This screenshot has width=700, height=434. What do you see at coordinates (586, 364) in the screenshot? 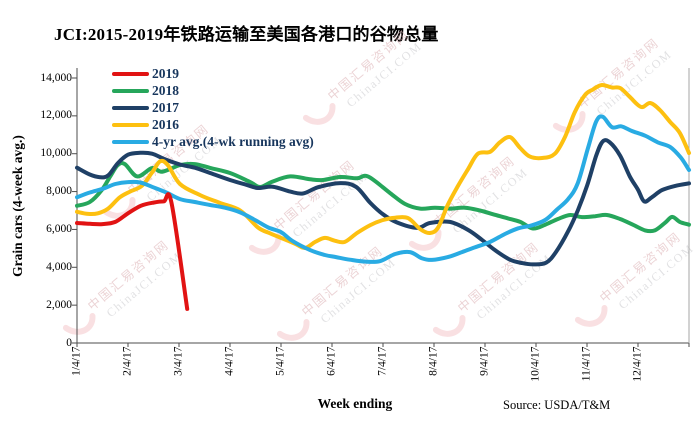
I see `x-tick-label: 11/4/17` at bounding box center [586, 364].